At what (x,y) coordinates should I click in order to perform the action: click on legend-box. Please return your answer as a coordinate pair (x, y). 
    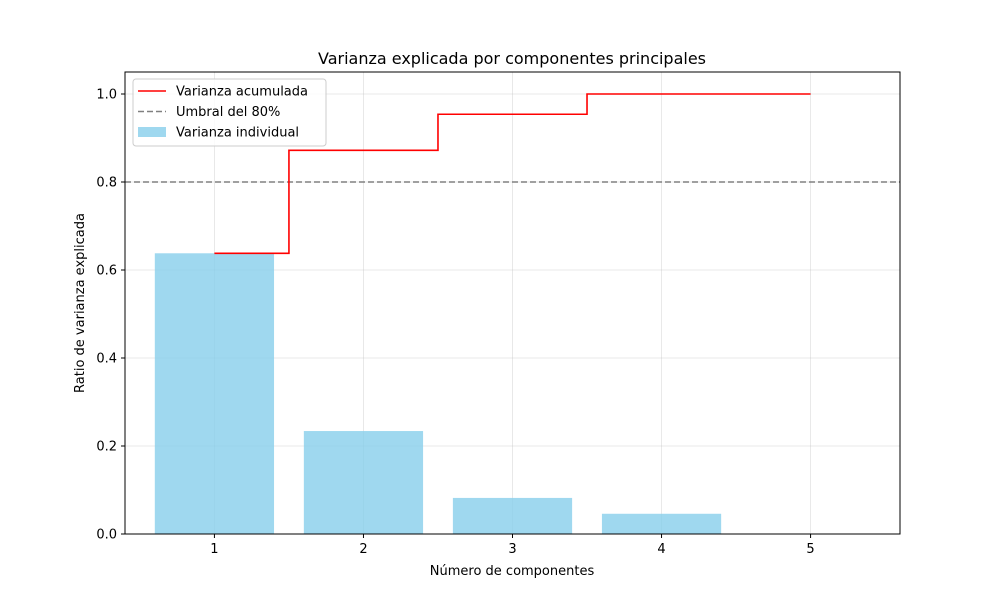
    Looking at the image, I should click on (229, 112).